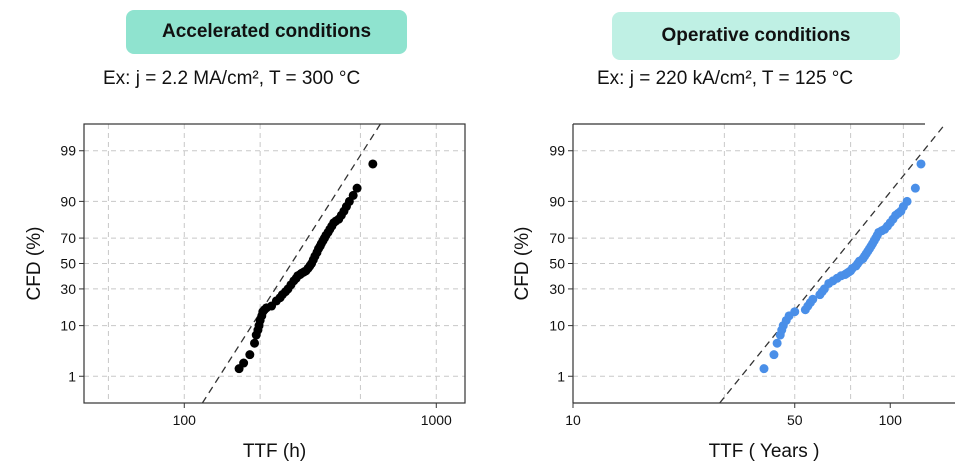  I want to click on accelerated-y-tick-label: 90, so click(68, 201).